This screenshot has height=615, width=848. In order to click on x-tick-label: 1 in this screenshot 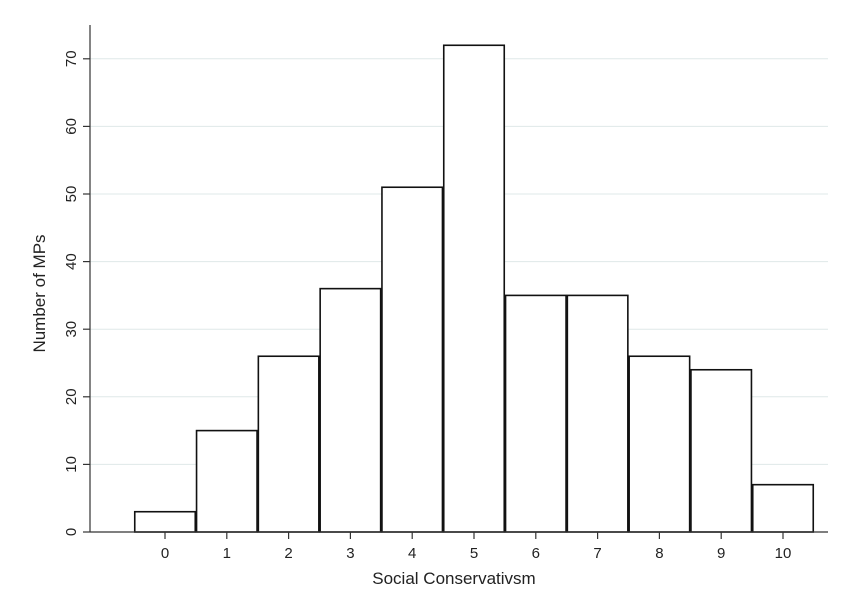, I will do `click(227, 553)`.